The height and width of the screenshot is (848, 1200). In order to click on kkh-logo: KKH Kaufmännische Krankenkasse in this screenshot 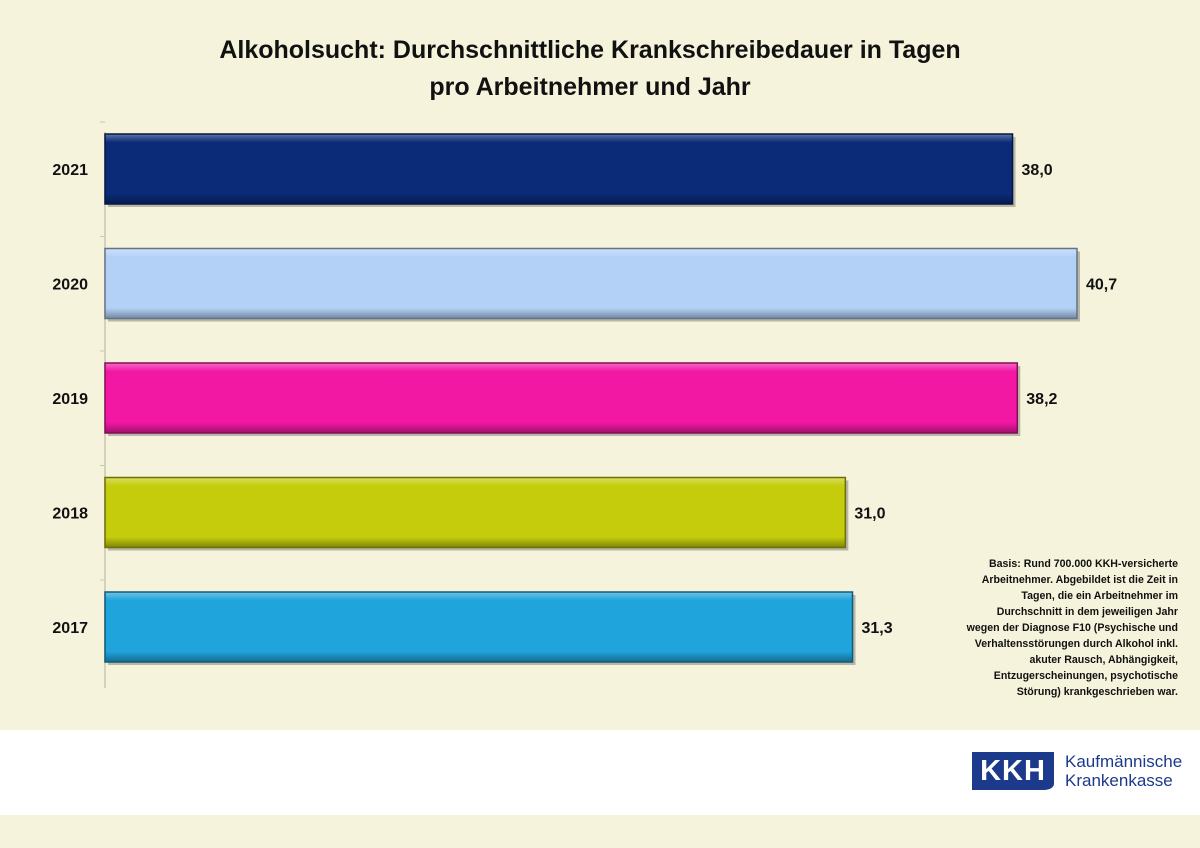, I will do `click(1077, 774)`.